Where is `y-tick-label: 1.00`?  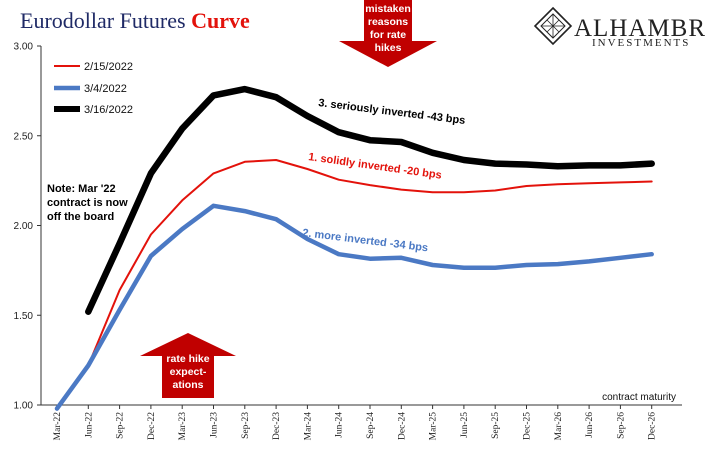 y-tick-label: 1.00 is located at coordinates (24, 406).